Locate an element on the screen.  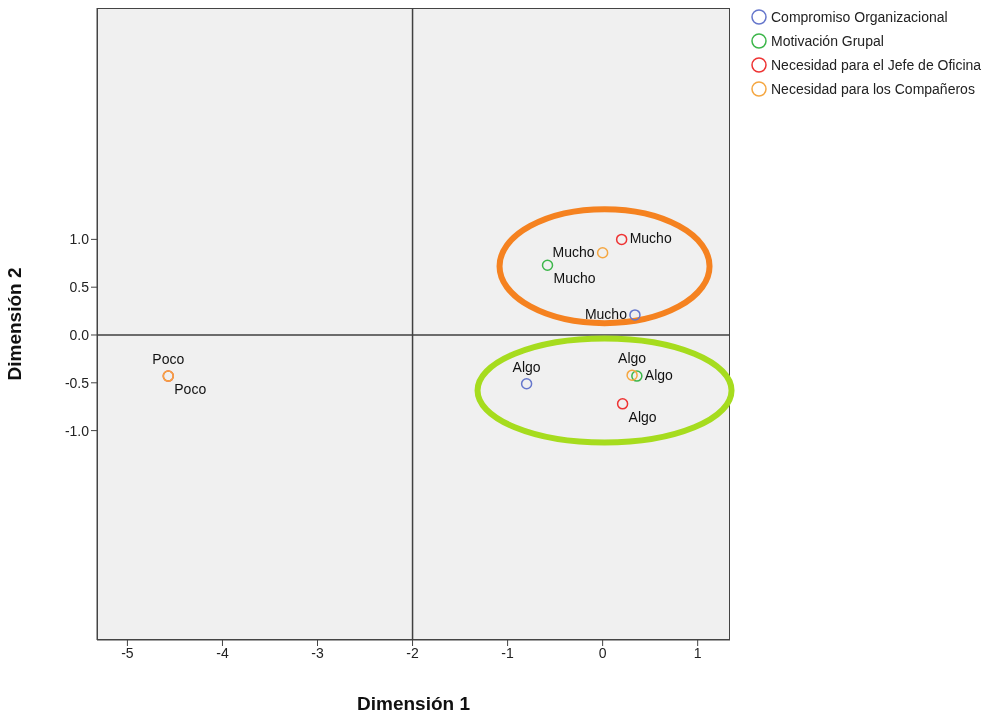
y-tick-label: 0.0 is located at coordinates (79, 334).